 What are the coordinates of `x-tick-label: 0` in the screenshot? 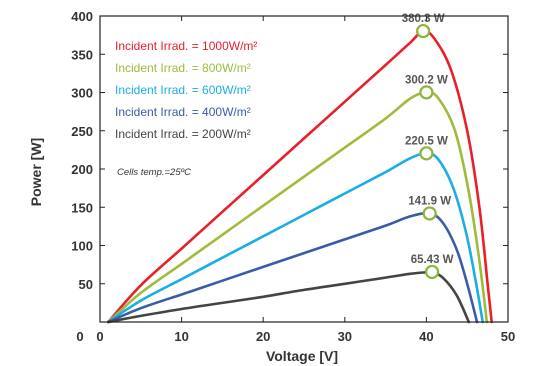 It's located at (99, 336).